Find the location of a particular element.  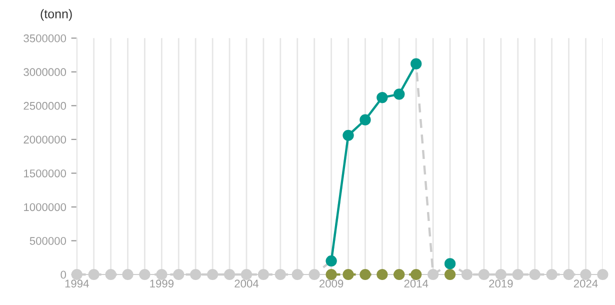

y-tick-label: 3000000 is located at coordinates (45, 72).